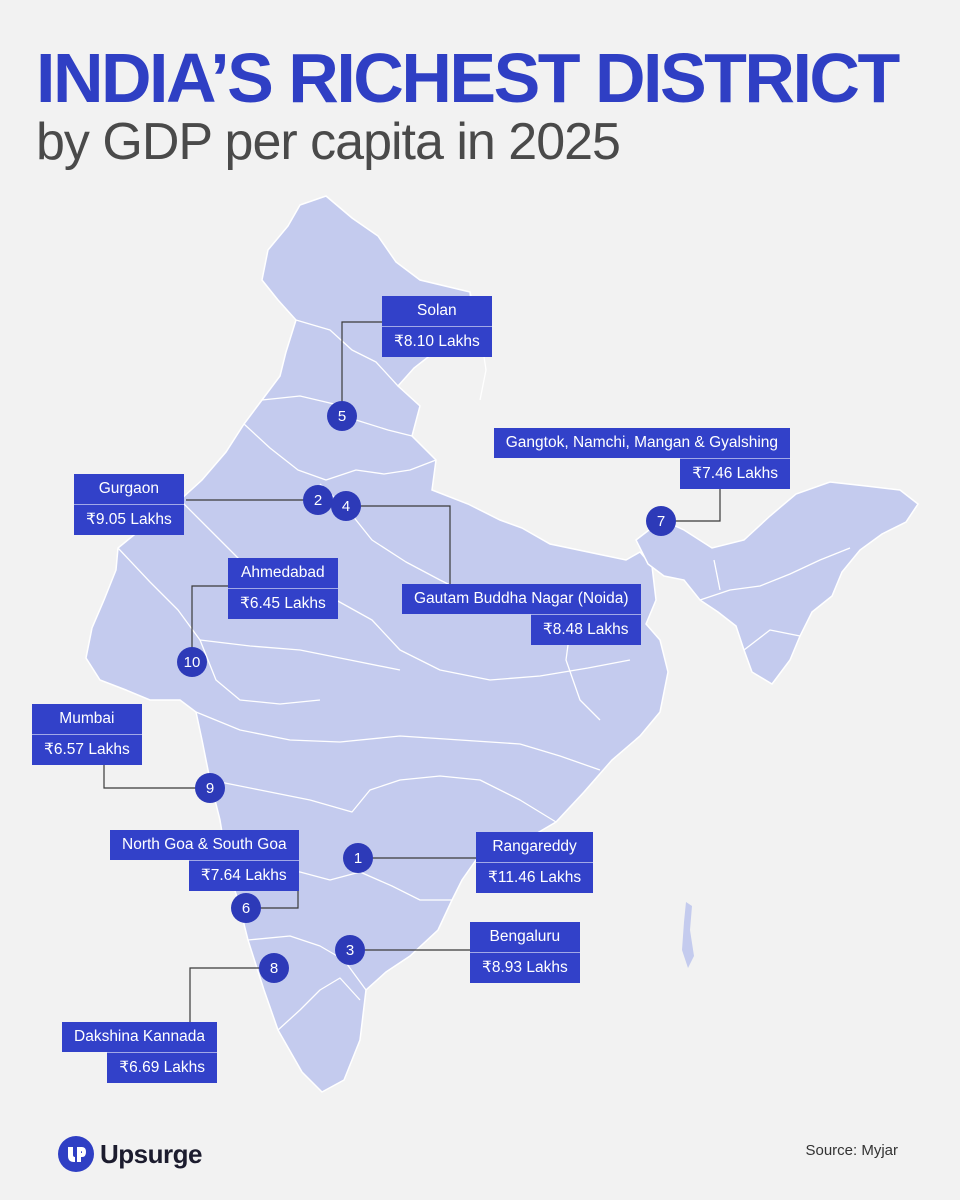  I want to click on district-name: Dakshina Kannada, so click(139, 1037).